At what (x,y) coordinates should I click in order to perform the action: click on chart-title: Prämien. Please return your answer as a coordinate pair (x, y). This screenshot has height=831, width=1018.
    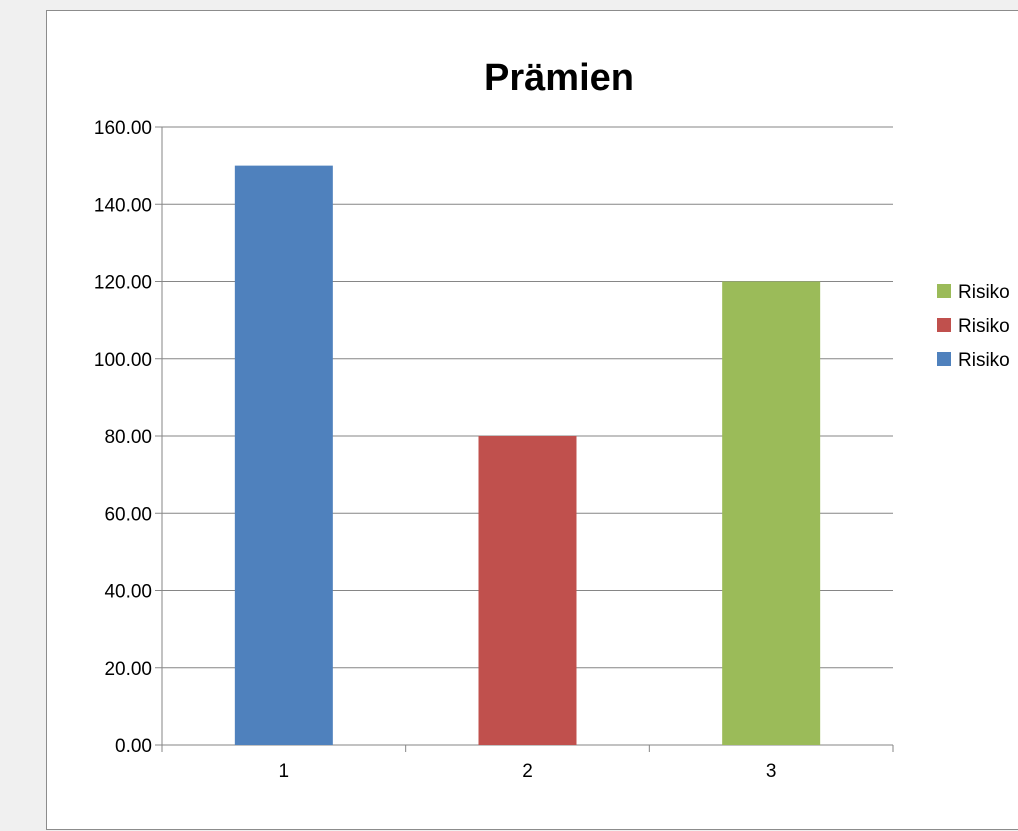
    Looking at the image, I should click on (559, 78).